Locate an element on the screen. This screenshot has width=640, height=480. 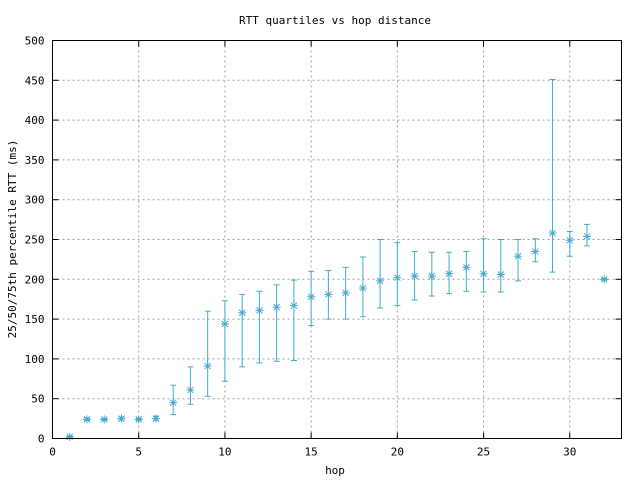
chart-title: RTT quartiles vs hop distance is located at coordinates (335, 20).